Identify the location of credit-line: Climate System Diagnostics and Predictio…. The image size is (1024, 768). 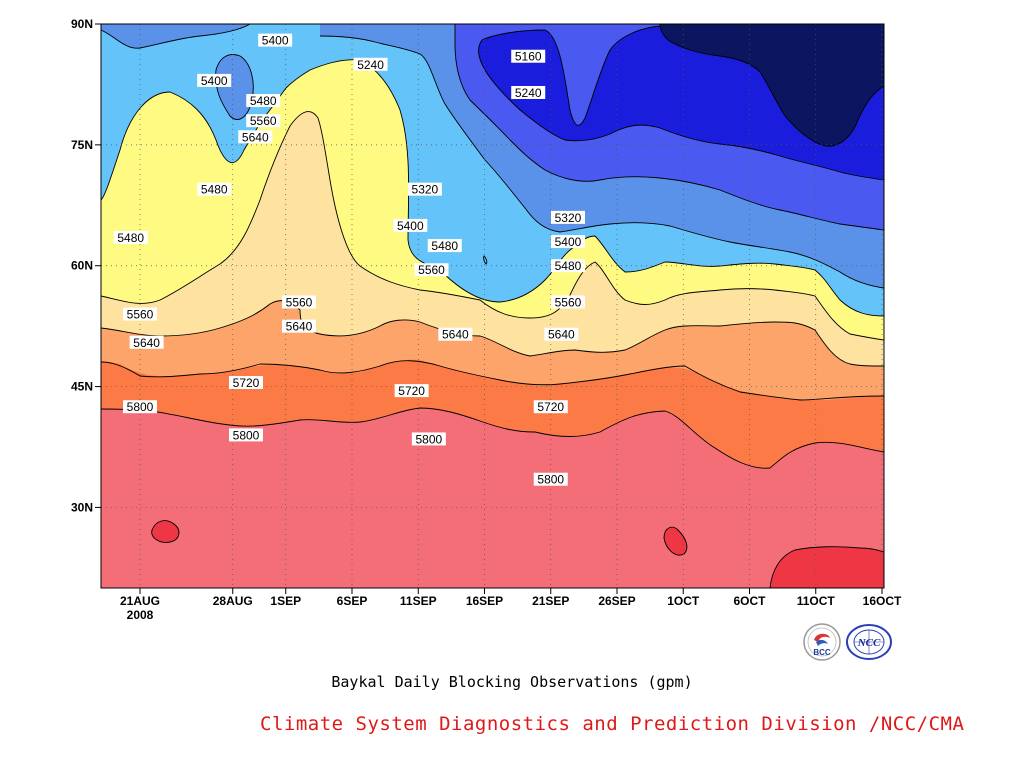
(612, 724).